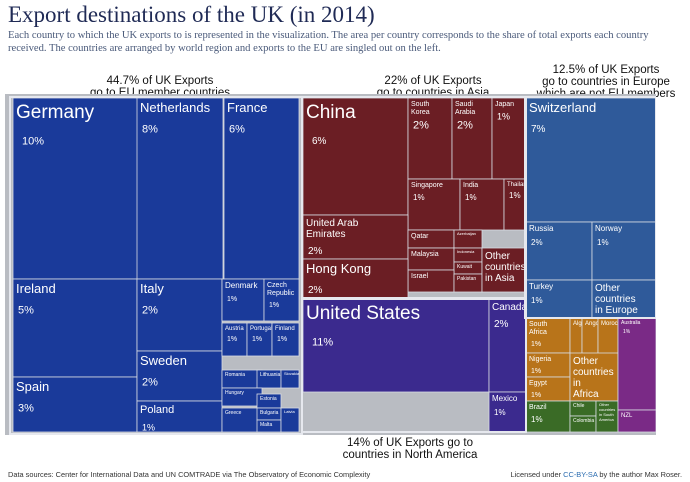 This screenshot has height=482, width=690. Describe the element at coordinates (434, 204) in the screenshot. I see `country-singapore: Singapore 1%` at that location.